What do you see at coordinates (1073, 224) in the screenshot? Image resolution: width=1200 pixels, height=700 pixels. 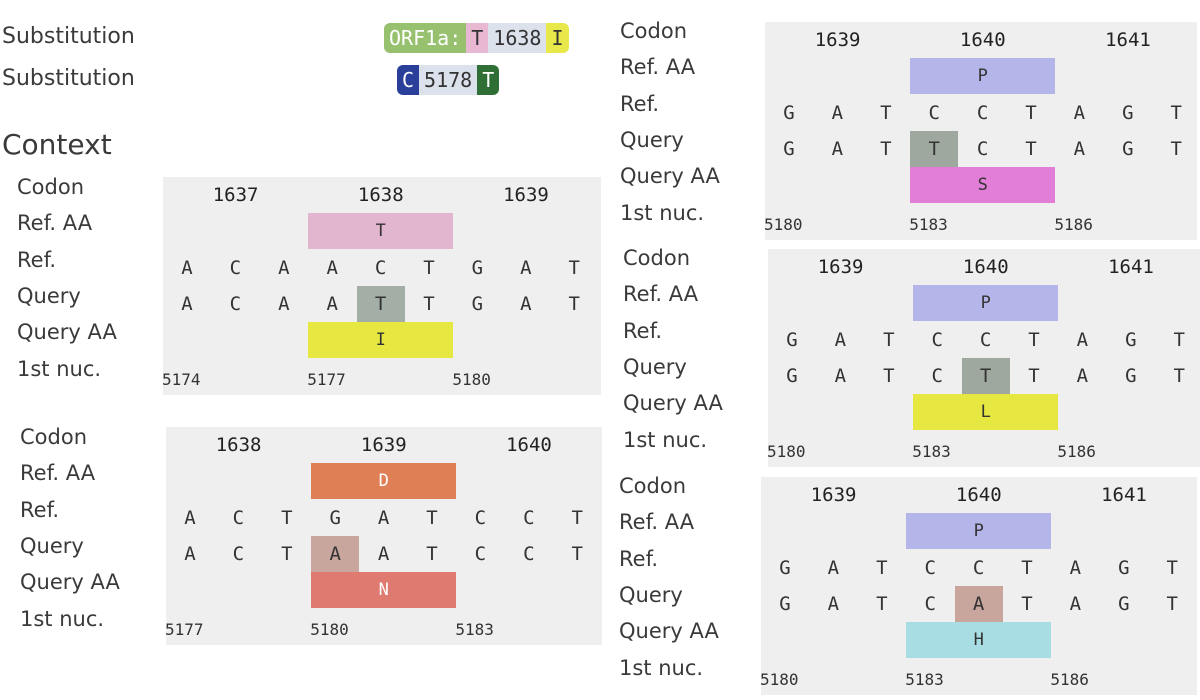 I see `first-nucleotide-position: 5186` at bounding box center [1073, 224].